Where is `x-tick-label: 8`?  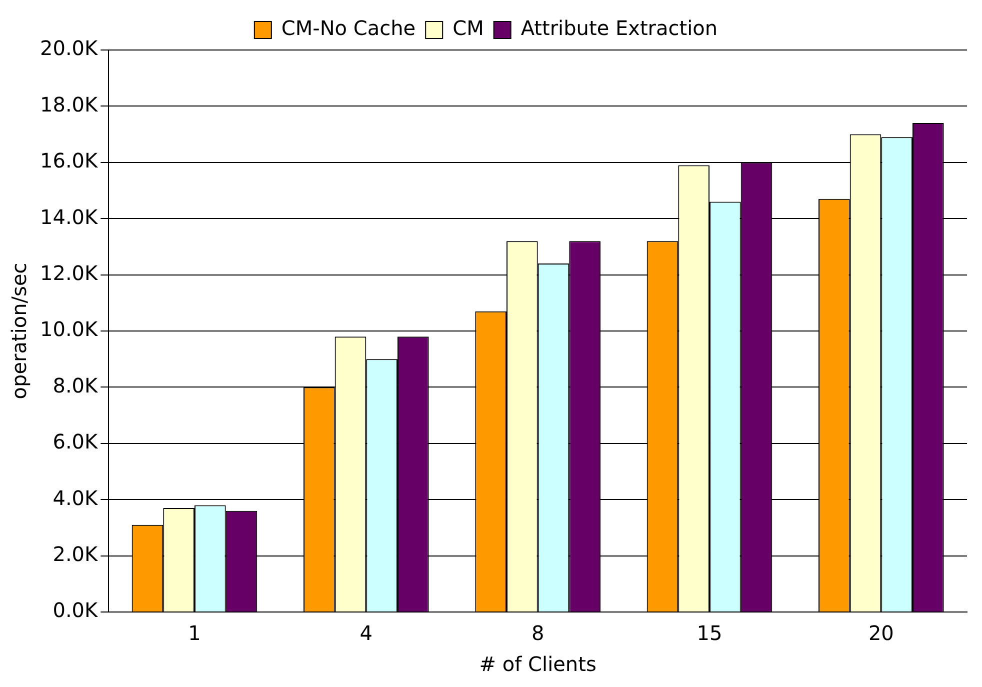
x-tick-label: 8 is located at coordinates (537, 633).